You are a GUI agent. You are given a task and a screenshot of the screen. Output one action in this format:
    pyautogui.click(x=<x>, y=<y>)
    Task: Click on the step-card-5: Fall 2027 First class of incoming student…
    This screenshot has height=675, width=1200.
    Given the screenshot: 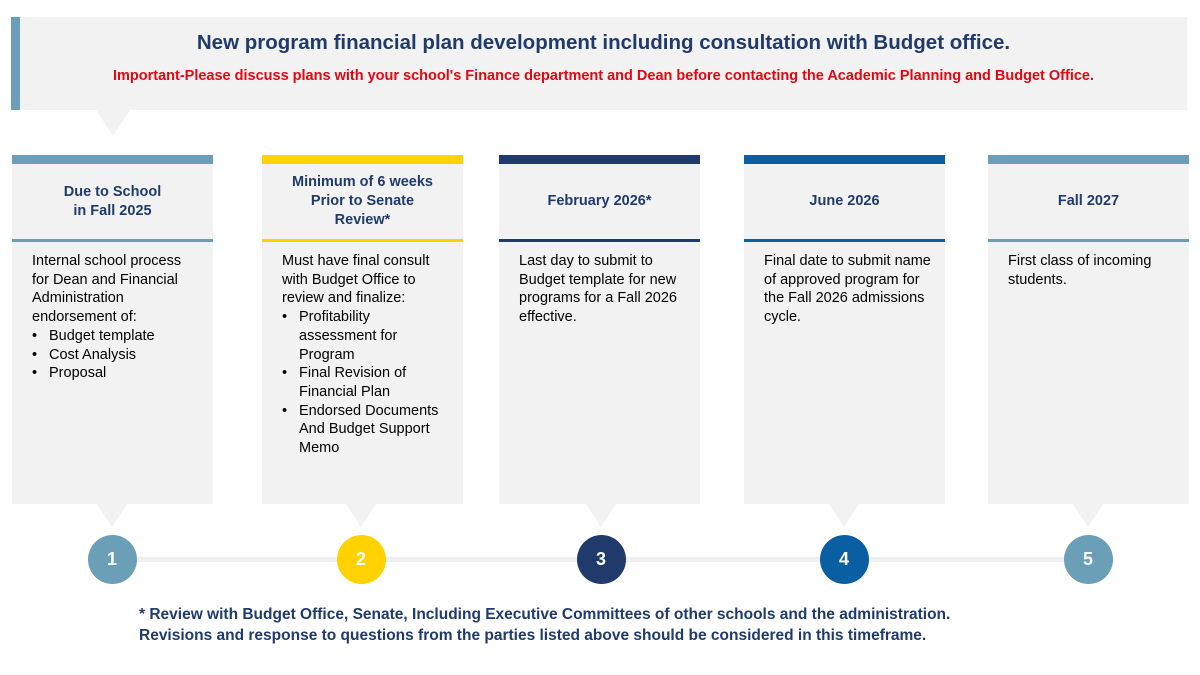 What is the action you would take?
    pyautogui.click(x=1088, y=329)
    